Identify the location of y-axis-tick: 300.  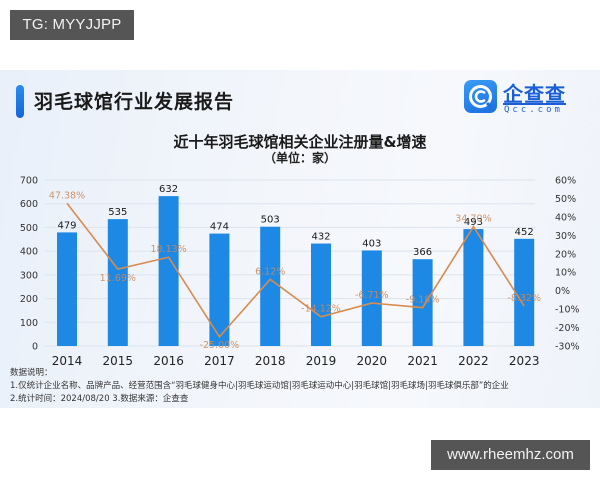
(29, 275).